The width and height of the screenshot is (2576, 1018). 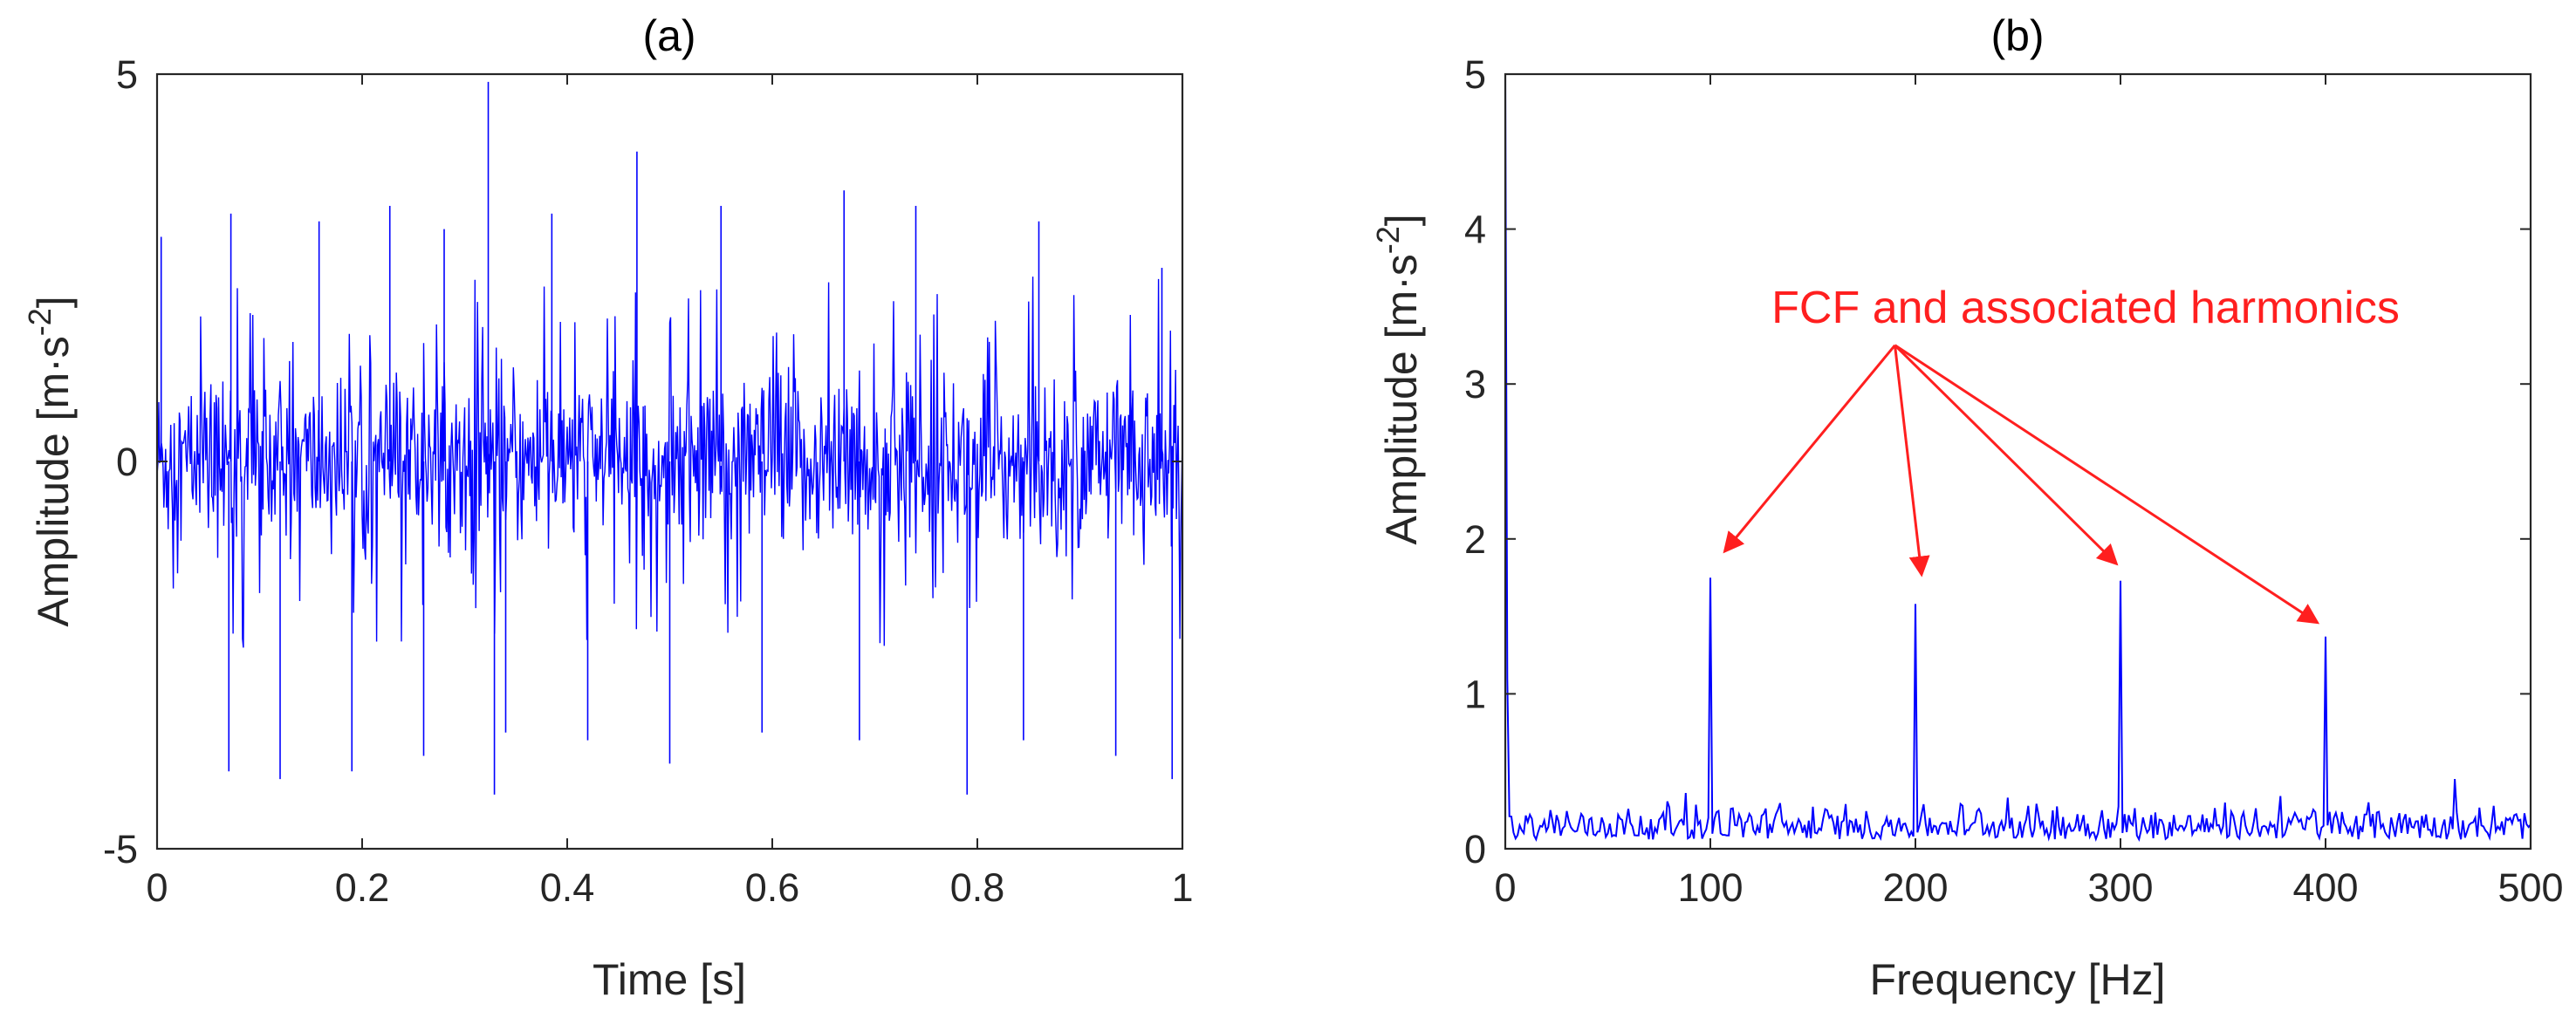 What do you see at coordinates (978, 888) in the screenshot?
I see `chart-a-x-tick-label: 0.8` at bounding box center [978, 888].